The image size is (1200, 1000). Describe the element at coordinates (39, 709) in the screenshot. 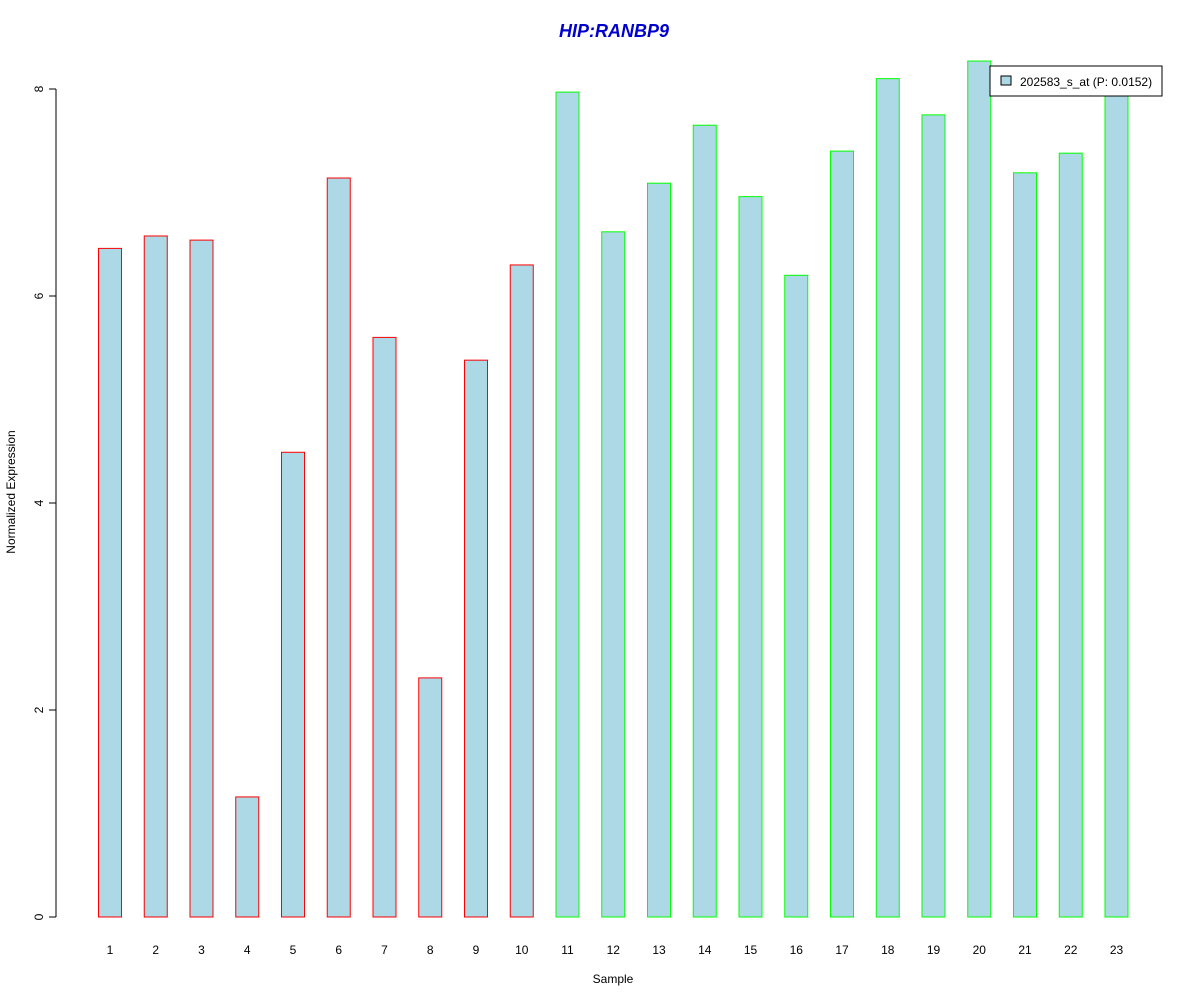

I see `y-axis-tick-label: 2` at that location.